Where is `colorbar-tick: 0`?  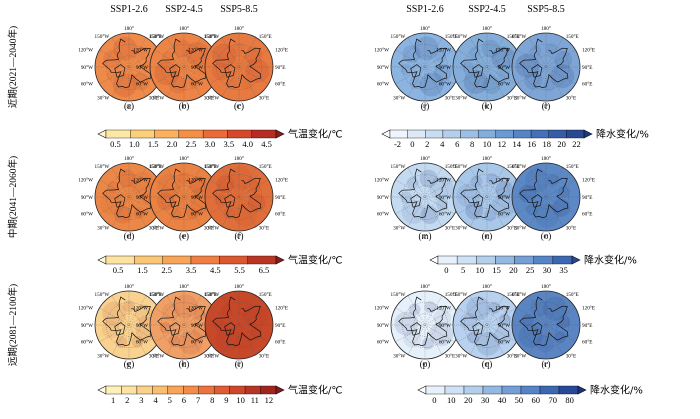 colorbar-tick: 0 is located at coordinates (446, 270).